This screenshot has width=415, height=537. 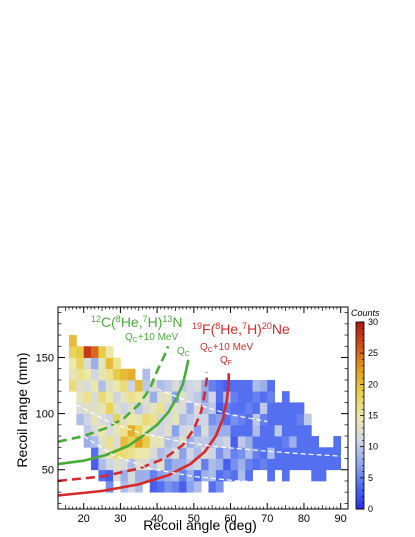 I want to click on y-tick-label: 100, so click(x=45, y=415).